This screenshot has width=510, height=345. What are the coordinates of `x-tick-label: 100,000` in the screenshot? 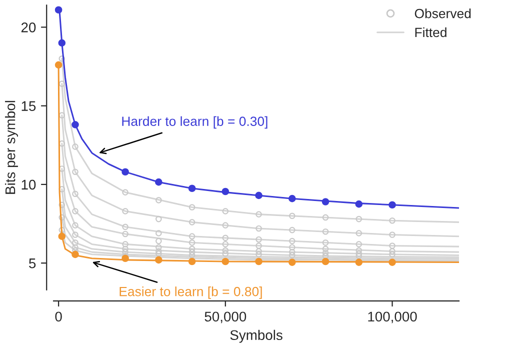 It's located at (392, 318).